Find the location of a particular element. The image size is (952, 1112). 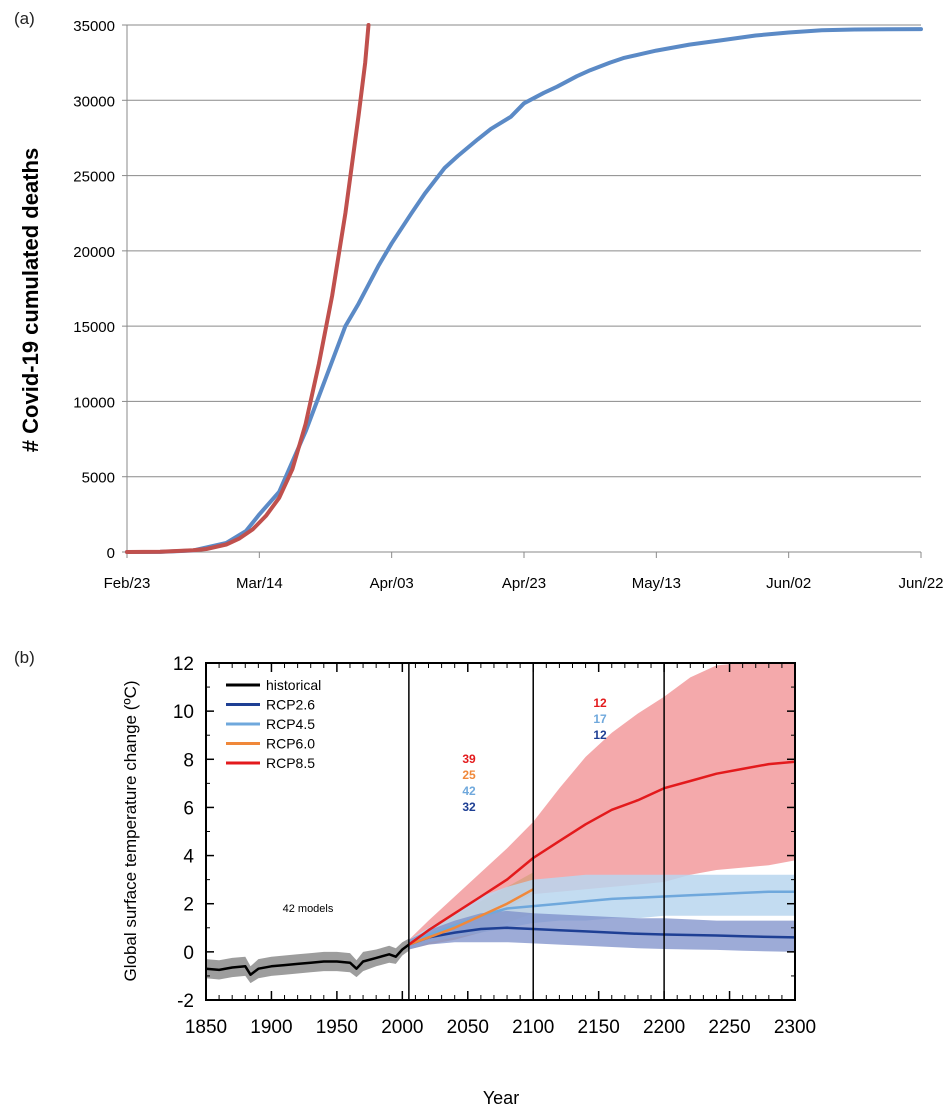

y-tick-label-2: 2 is located at coordinates (188, 905).